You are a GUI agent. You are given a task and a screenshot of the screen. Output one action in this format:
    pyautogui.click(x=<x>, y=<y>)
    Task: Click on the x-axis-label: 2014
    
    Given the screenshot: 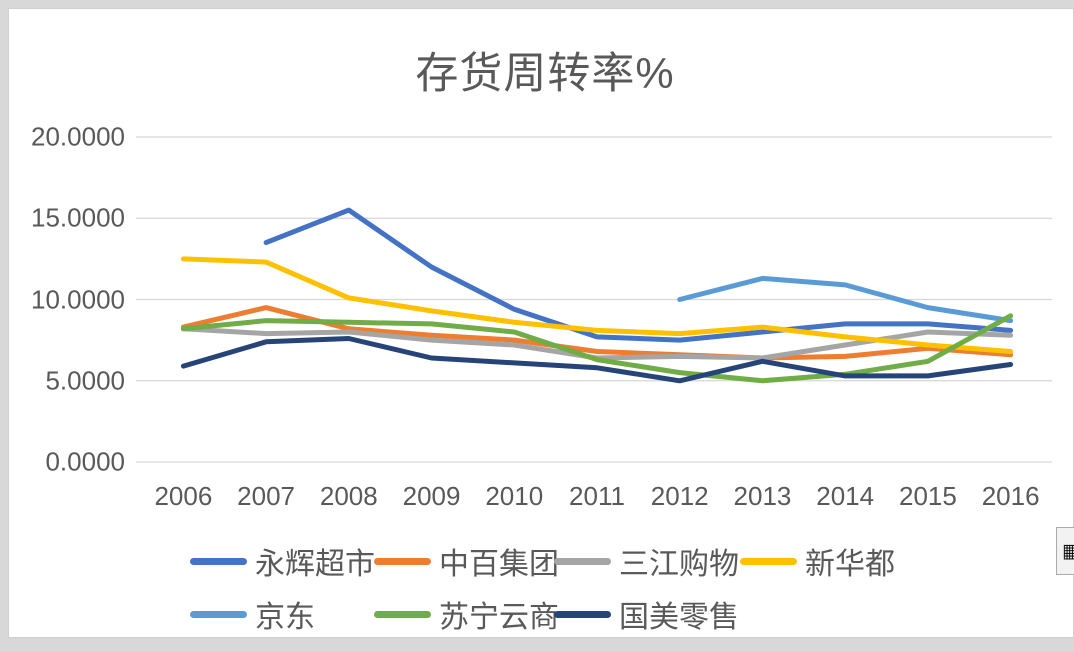 What is the action you would take?
    pyautogui.click(x=845, y=496)
    